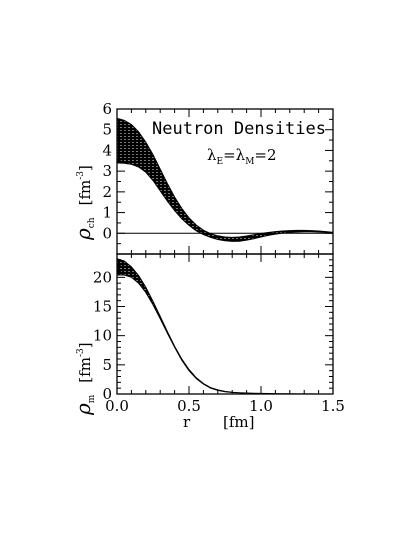  What do you see at coordinates (333, 406) in the screenshot?
I see `x-tick-label: 1.5` at bounding box center [333, 406].